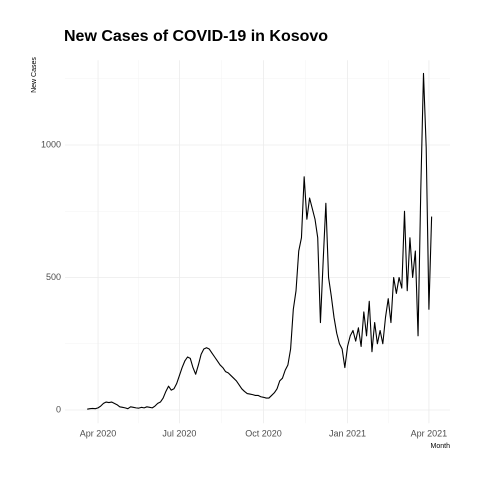 The image size is (480, 480). Describe the element at coordinates (347, 433) in the screenshot. I see `x-tick-label: Jan 2021` at that location.